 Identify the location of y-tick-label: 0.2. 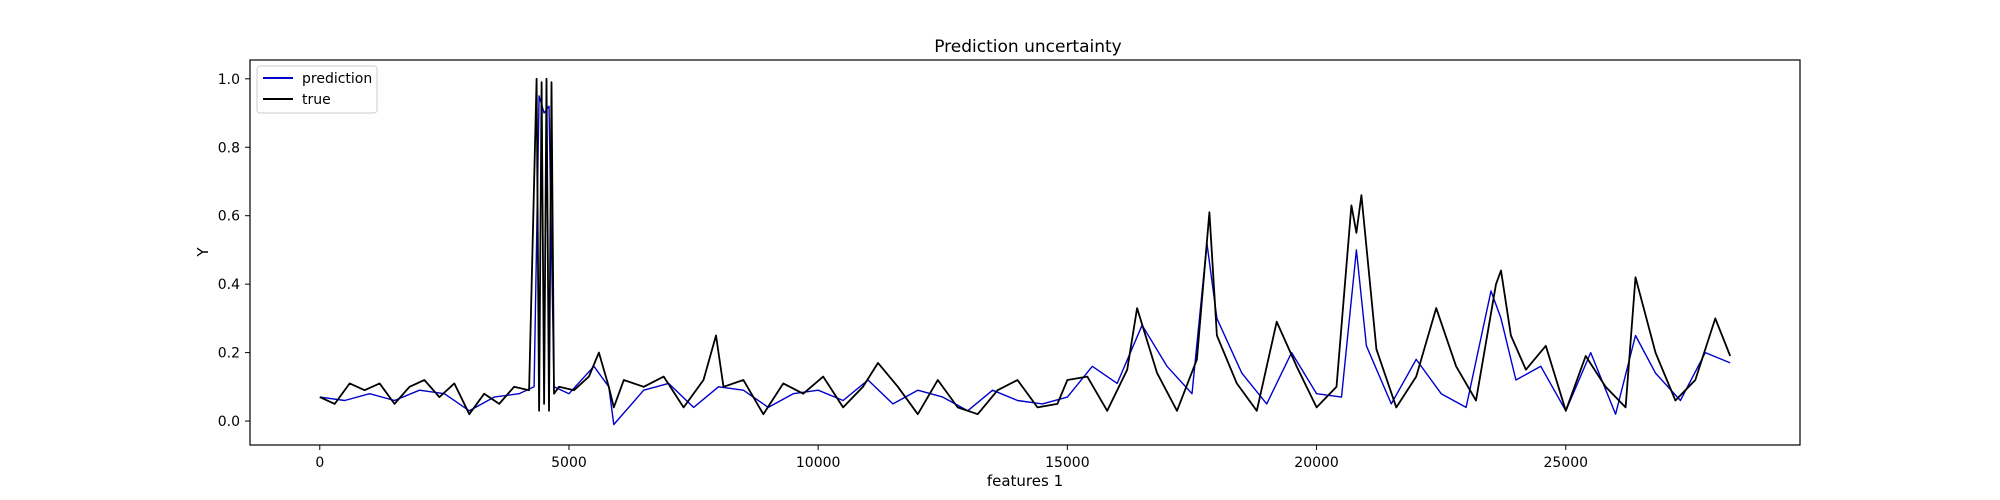
(229, 354).